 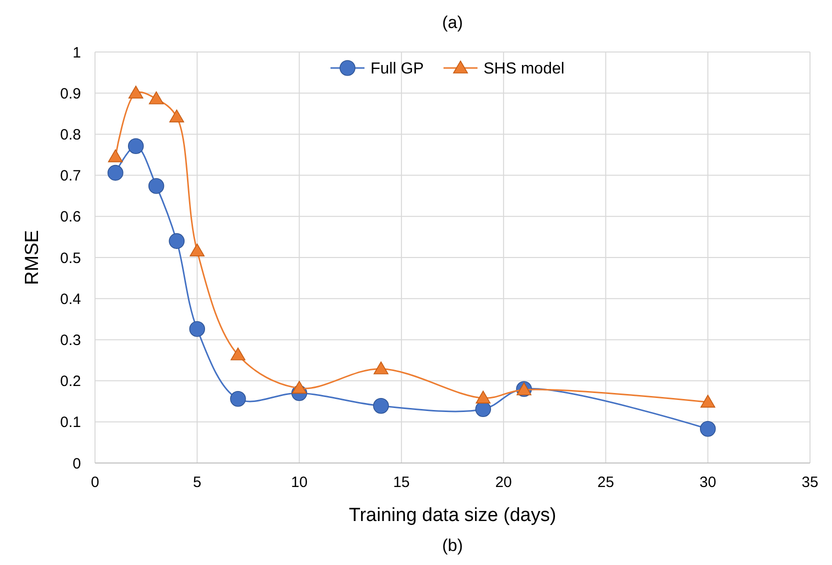 I want to click on y-tick-label: 0.4, so click(x=70, y=299).